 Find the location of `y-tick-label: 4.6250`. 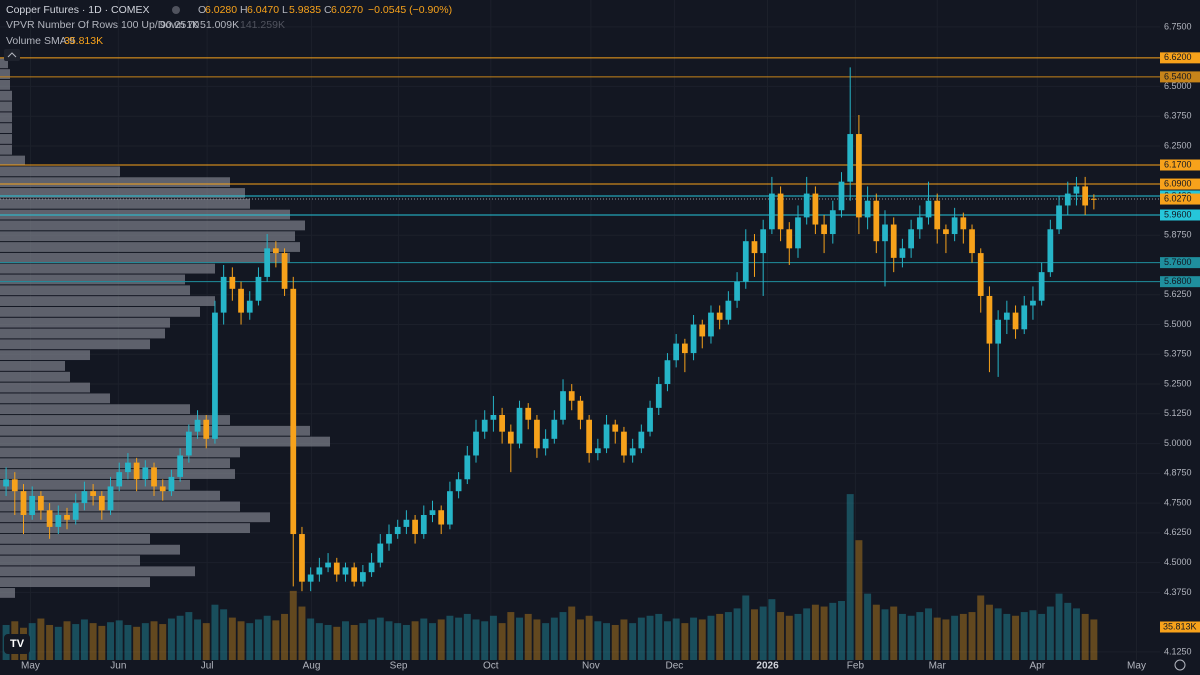

y-tick-label: 4.6250 is located at coordinates (1178, 532).